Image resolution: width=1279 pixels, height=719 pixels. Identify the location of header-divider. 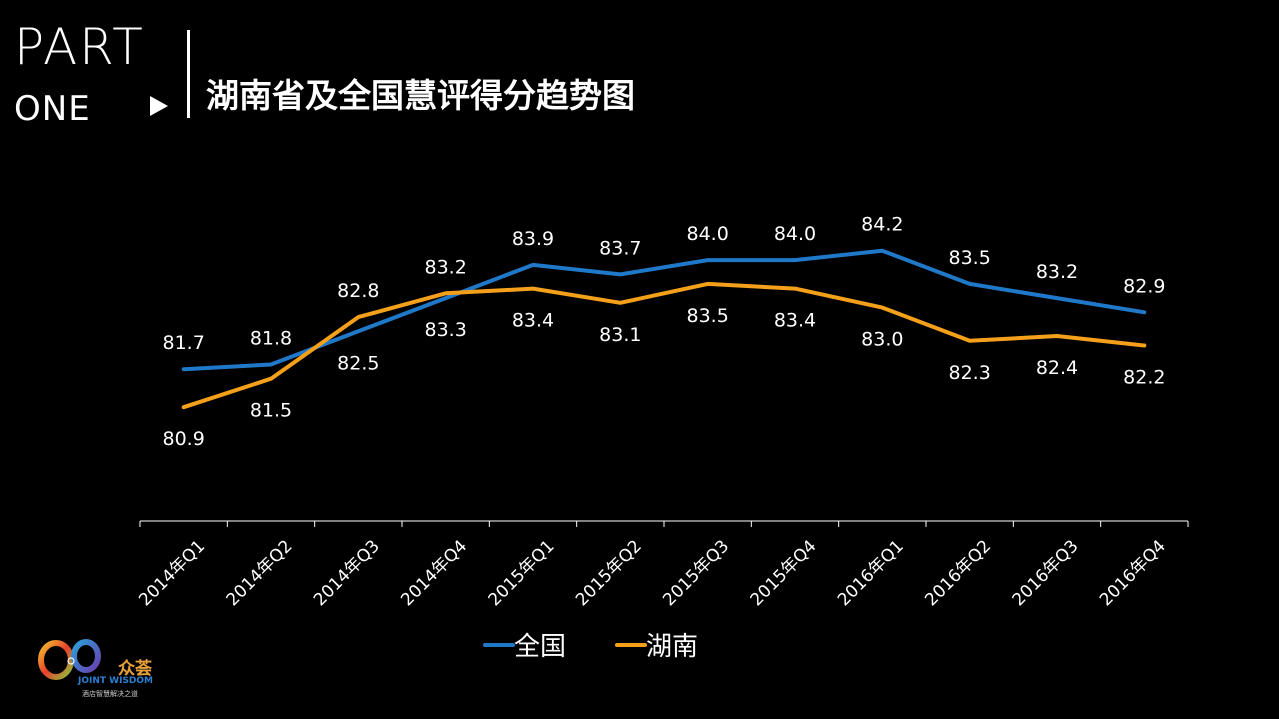
(188, 74).